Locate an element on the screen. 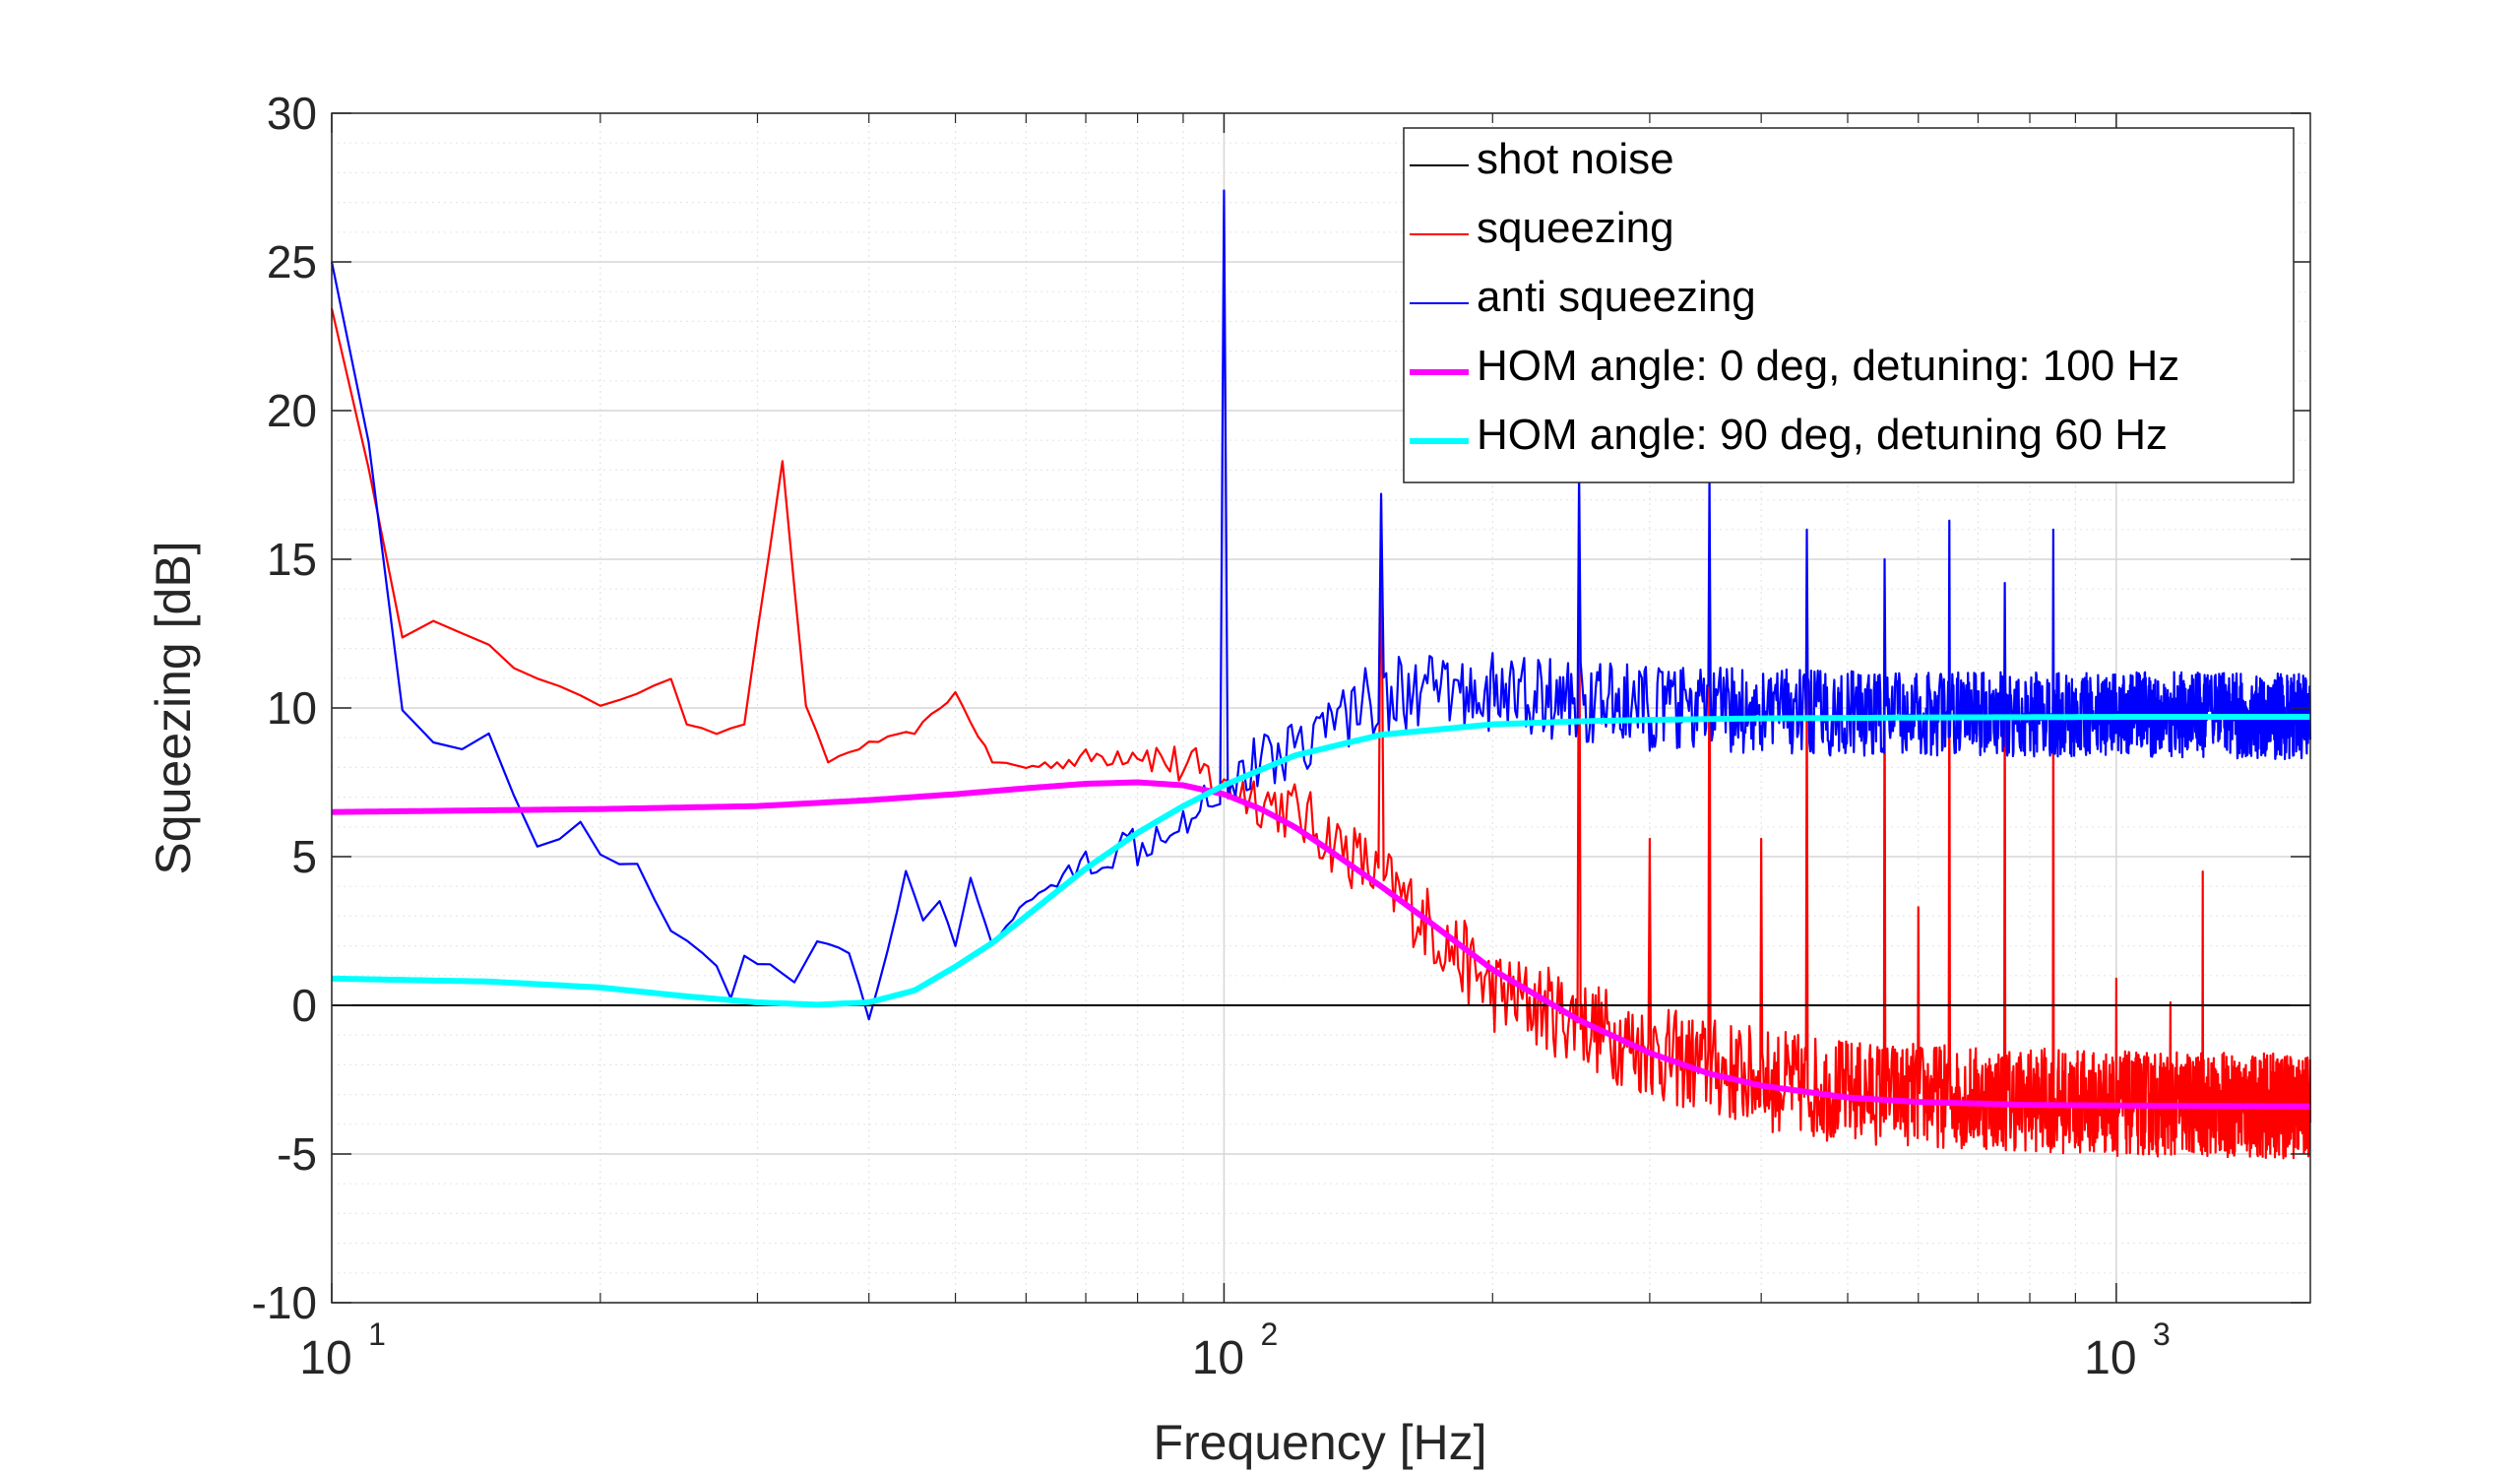  legend-label: anti squeezing is located at coordinates (1616, 297).